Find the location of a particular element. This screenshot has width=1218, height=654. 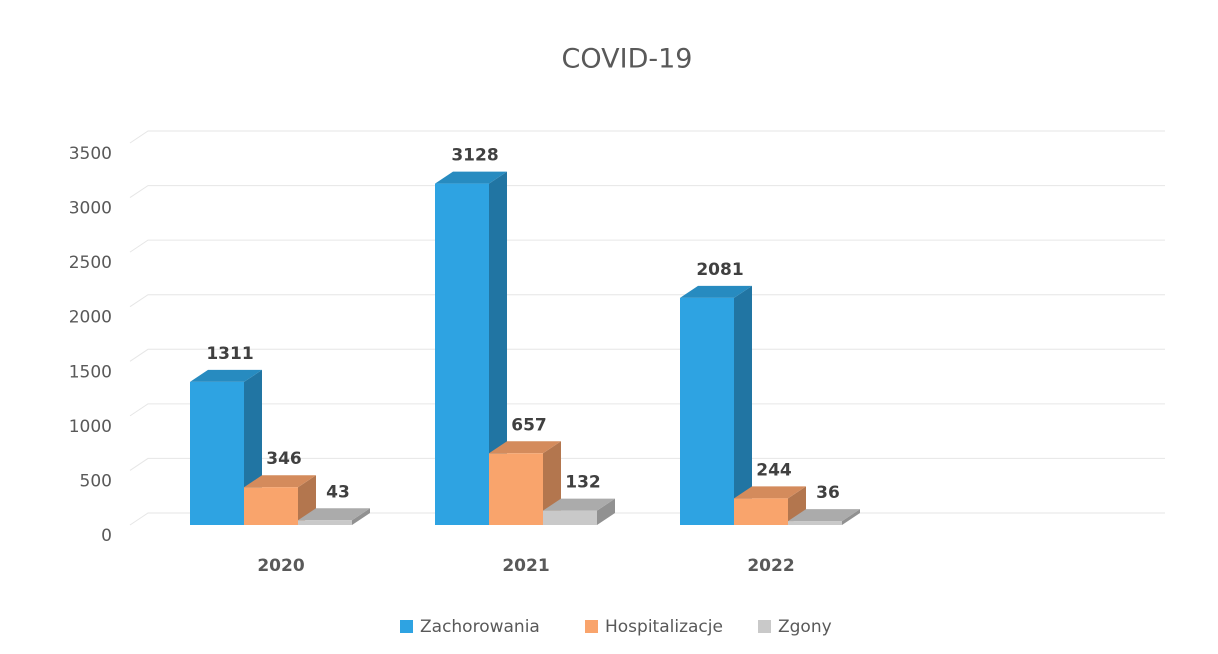

y-tick-label: 0 is located at coordinates (106, 536).